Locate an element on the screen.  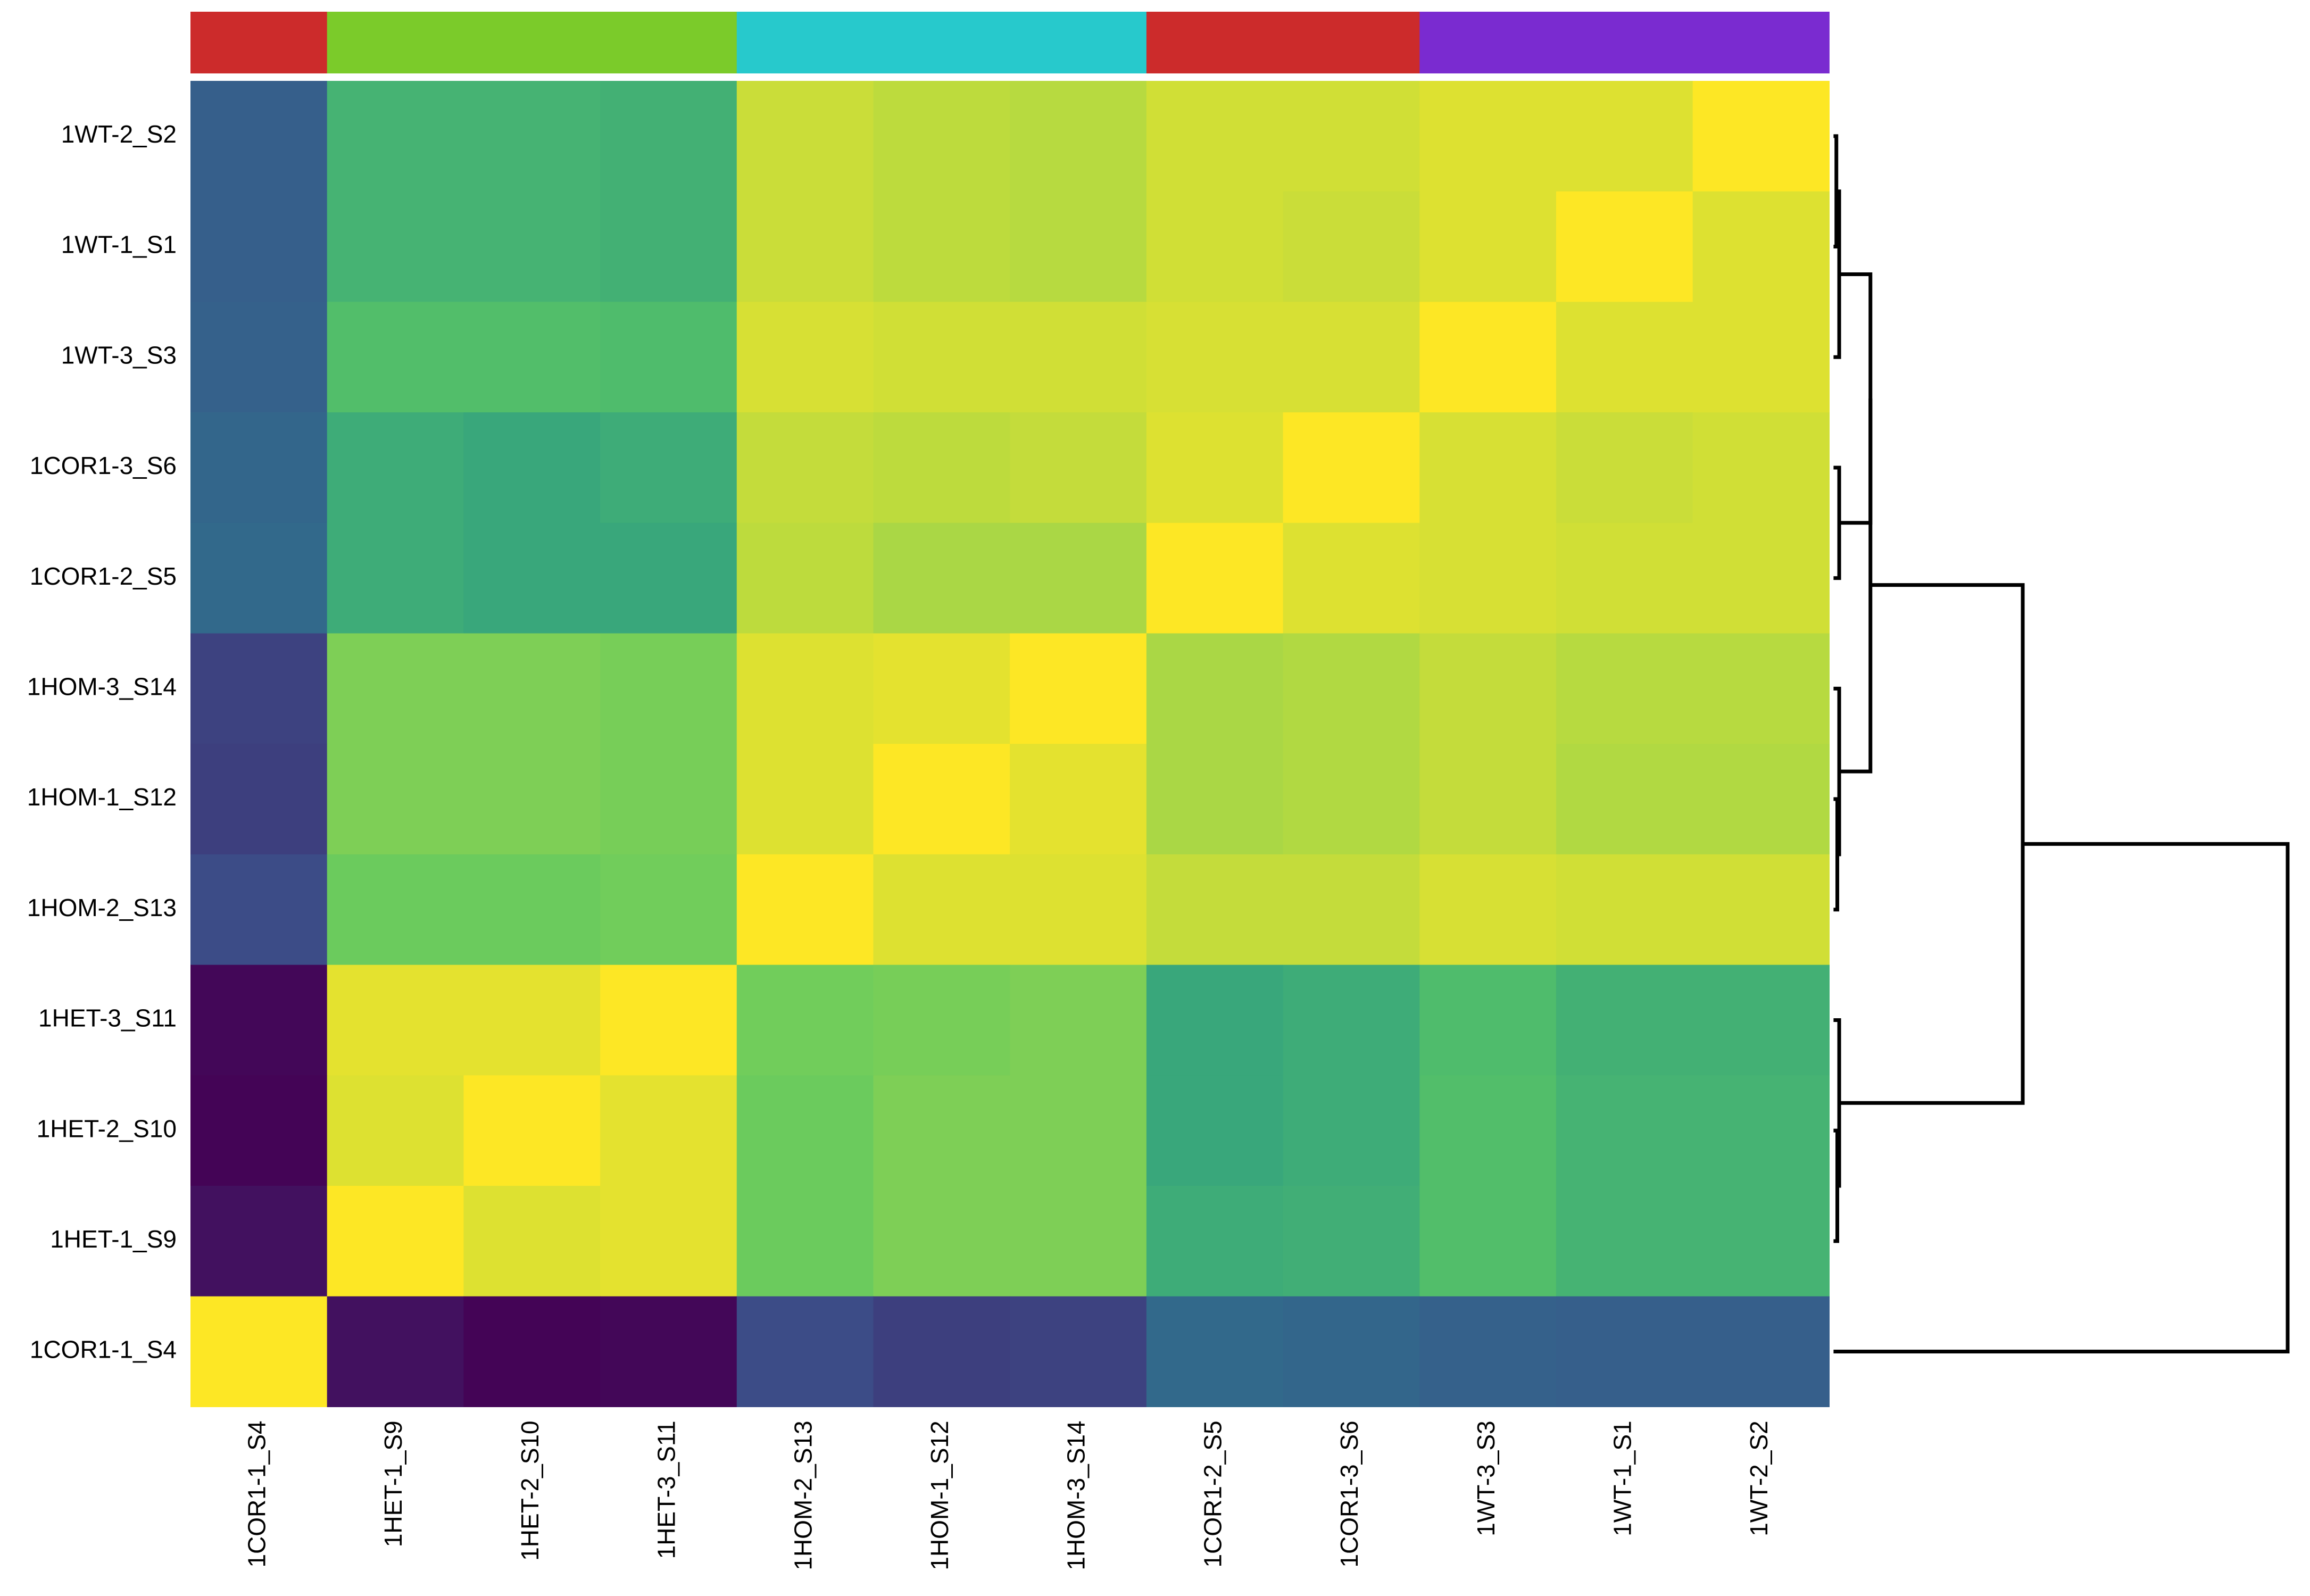
column-label: 1WT-3_S3 is located at coordinates (1486, 1478).